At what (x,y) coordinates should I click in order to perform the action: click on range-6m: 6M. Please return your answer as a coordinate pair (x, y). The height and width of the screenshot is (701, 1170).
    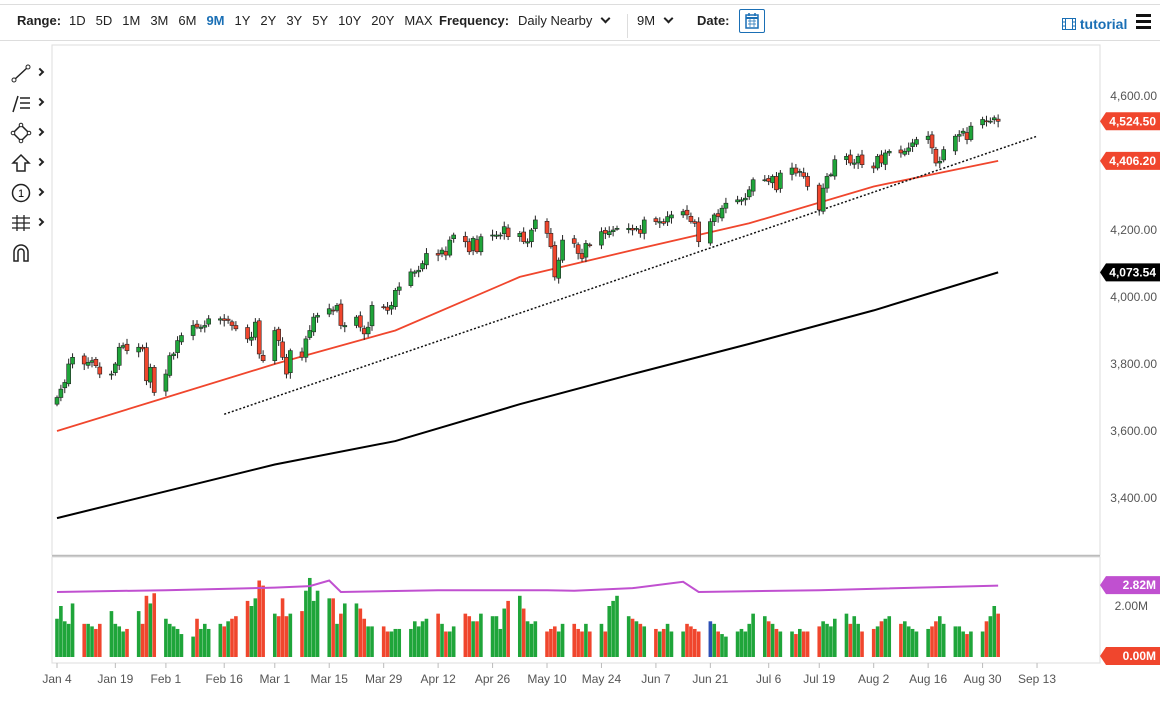
    Looking at the image, I should click on (187, 20).